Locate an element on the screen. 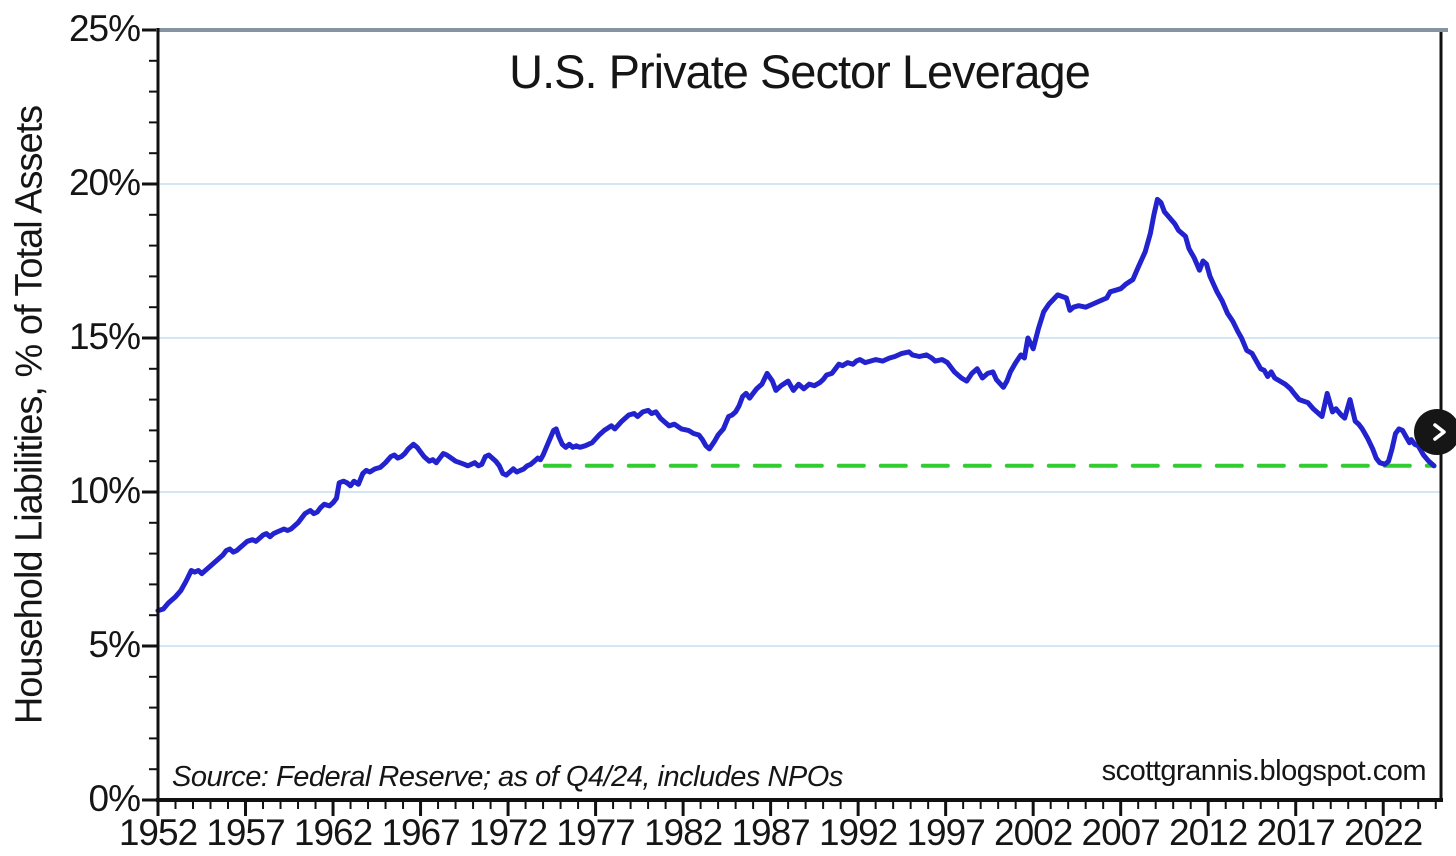 This screenshot has height=856, width=1456. x-tick-label: 1997 is located at coordinates (945, 832).